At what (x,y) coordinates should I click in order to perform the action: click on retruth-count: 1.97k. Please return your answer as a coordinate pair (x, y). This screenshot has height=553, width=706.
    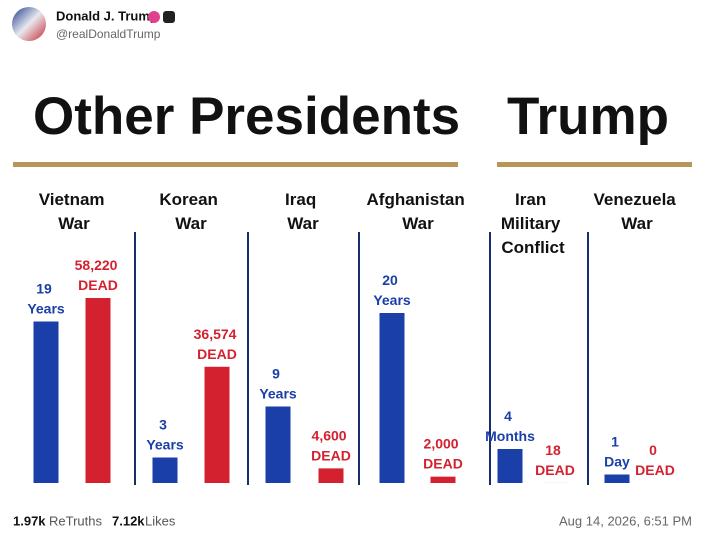
    Looking at the image, I should click on (29, 520).